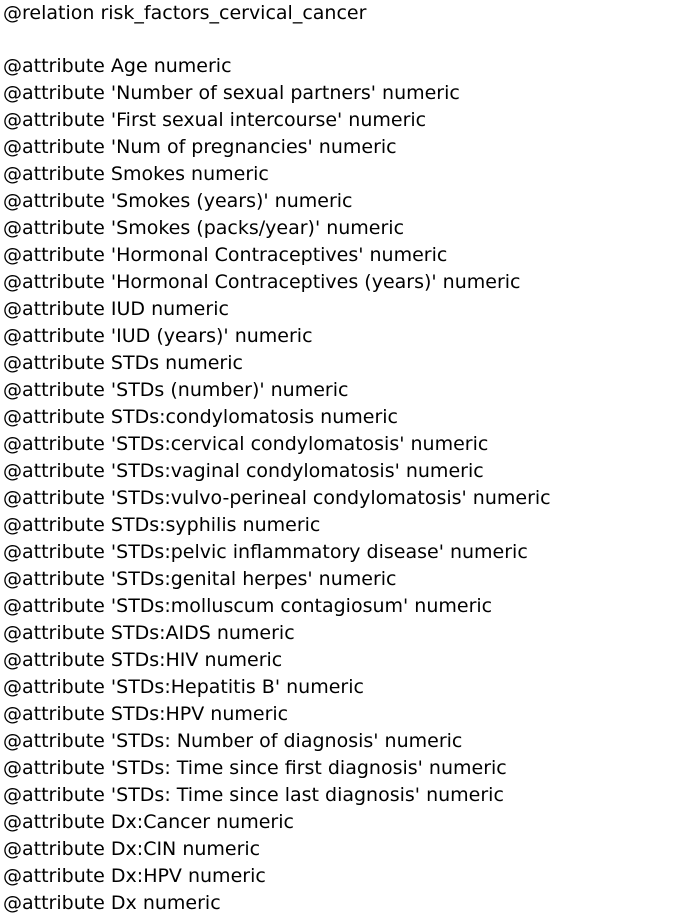 This screenshot has width=678, height=917. Describe the element at coordinates (200, 147) in the screenshot. I see `attribute-line: @attribute 'Num of pregnancies' numeric` at that location.